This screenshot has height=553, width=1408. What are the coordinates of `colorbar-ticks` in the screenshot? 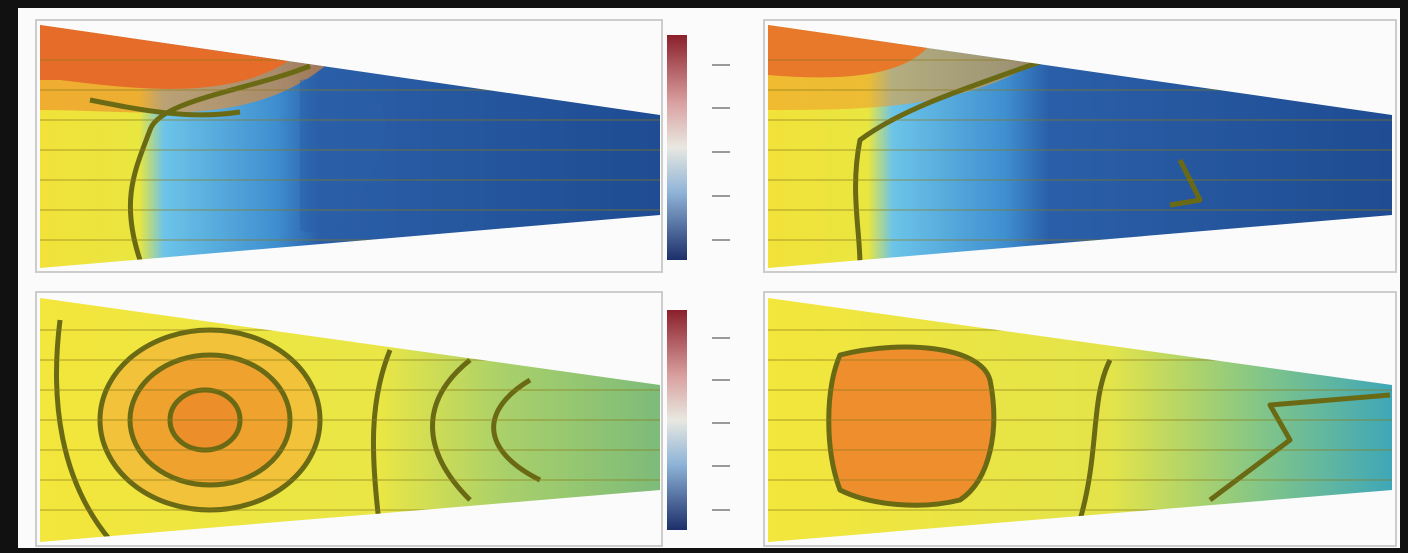 It's located at (721, 287).